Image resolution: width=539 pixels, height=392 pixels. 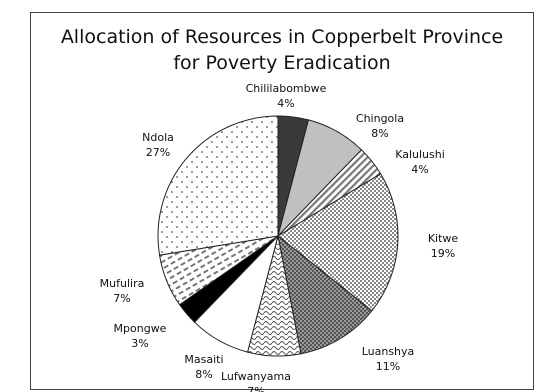 I want to click on slice-label-masaiti: Masaiti, so click(x=203, y=359).